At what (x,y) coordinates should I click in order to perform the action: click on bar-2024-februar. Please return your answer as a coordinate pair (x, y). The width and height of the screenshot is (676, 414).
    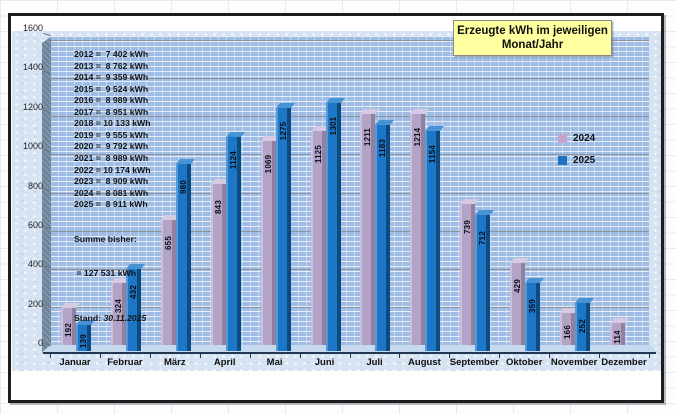
    Looking at the image, I should click on (118, 314).